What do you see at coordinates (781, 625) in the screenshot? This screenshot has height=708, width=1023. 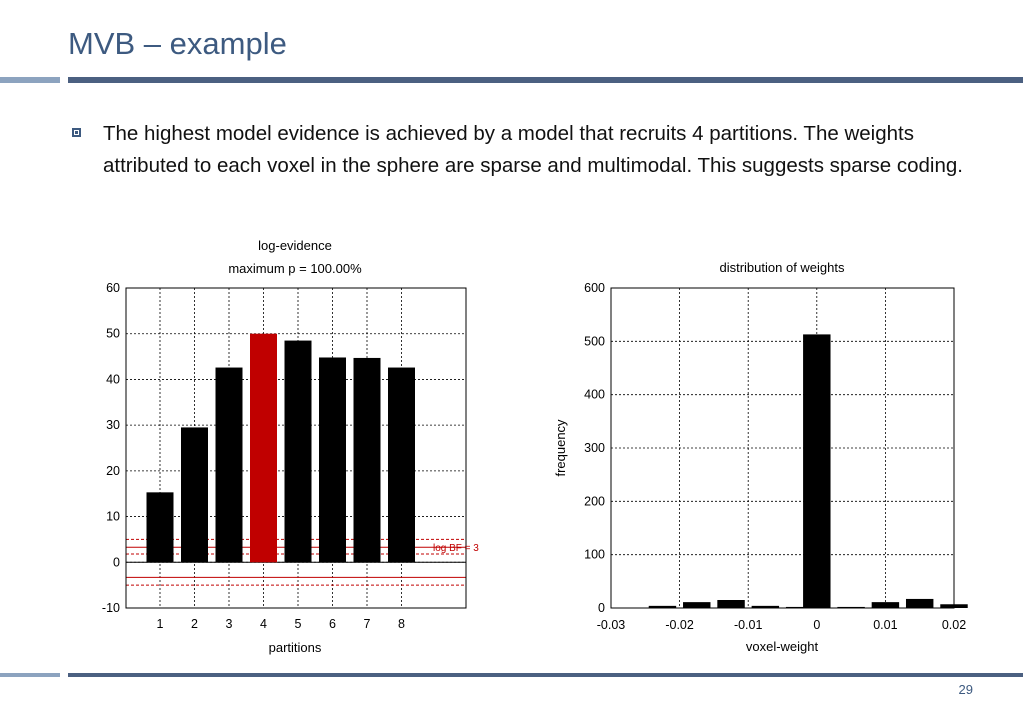 I see `x-tick-labels: -0.03 -0.02 -0.01 0 0.01 0.02` at bounding box center [781, 625].